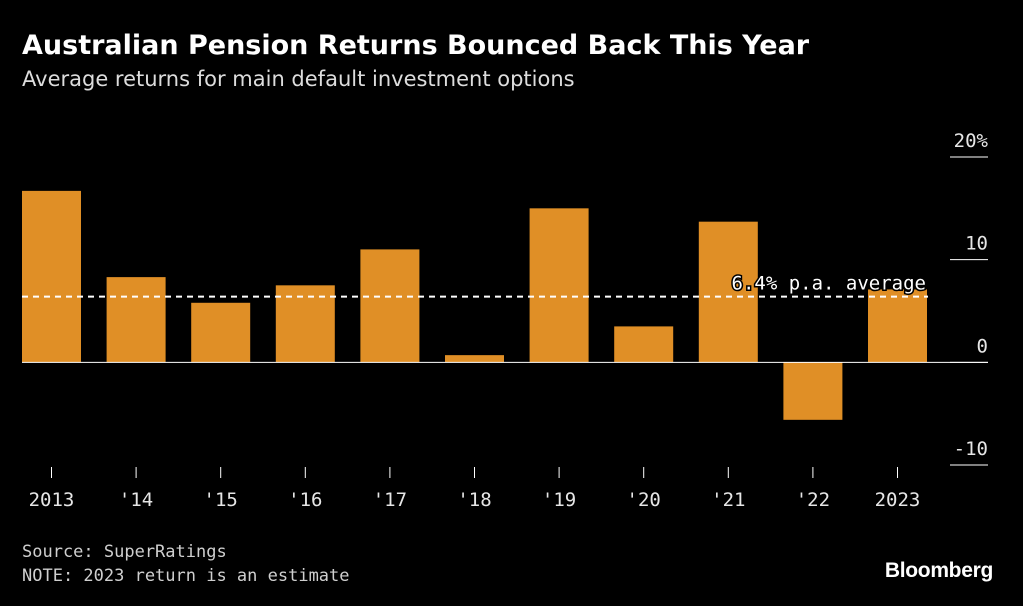 This screenshot has width=1023, height=606. What do you see at coordinates (475, 284) in the screenshot?
I see `average-line-group: 6.4% p.a. average` at bounding box center [475, 284].